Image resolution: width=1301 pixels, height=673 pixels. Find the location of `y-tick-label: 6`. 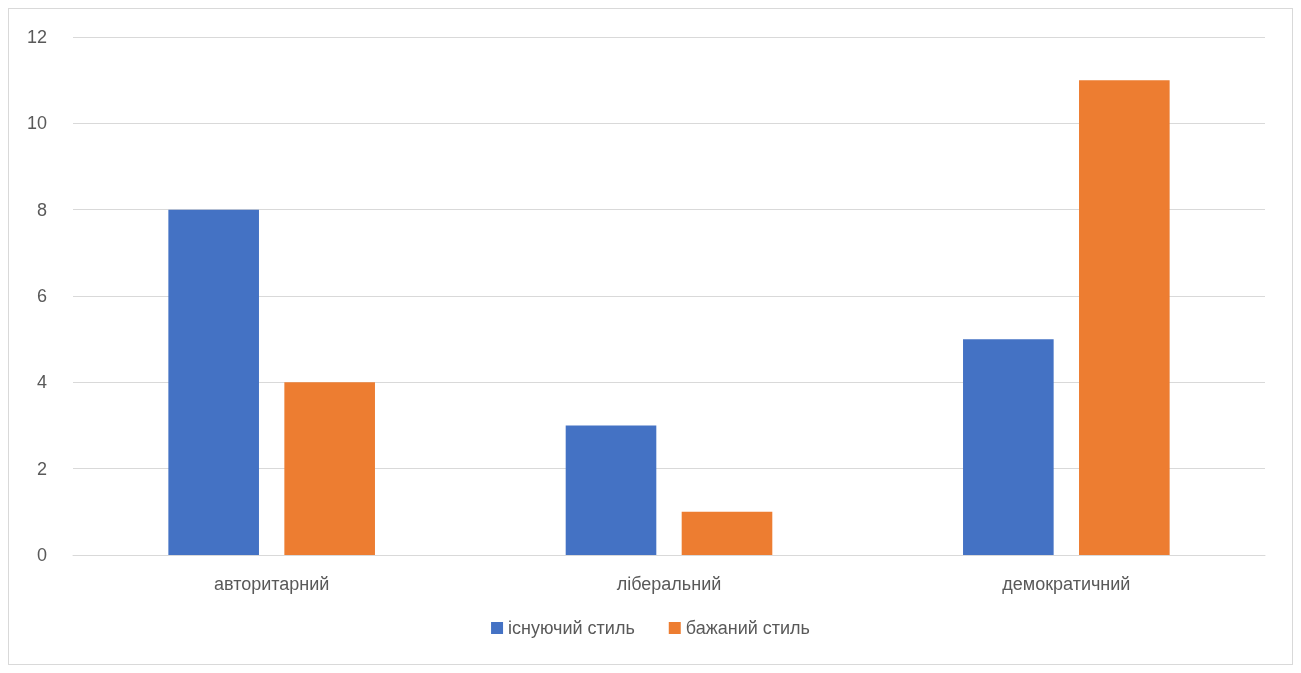

y-tick-label: 6 is located at coordinates (41, 296).